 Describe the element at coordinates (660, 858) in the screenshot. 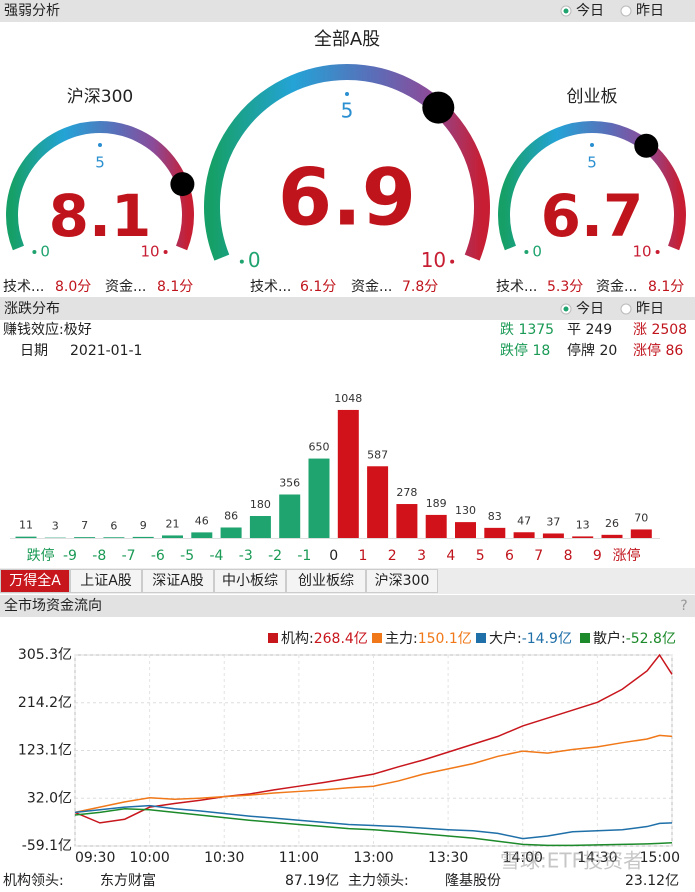

I see `x-tick-label: 15:00` at that location.